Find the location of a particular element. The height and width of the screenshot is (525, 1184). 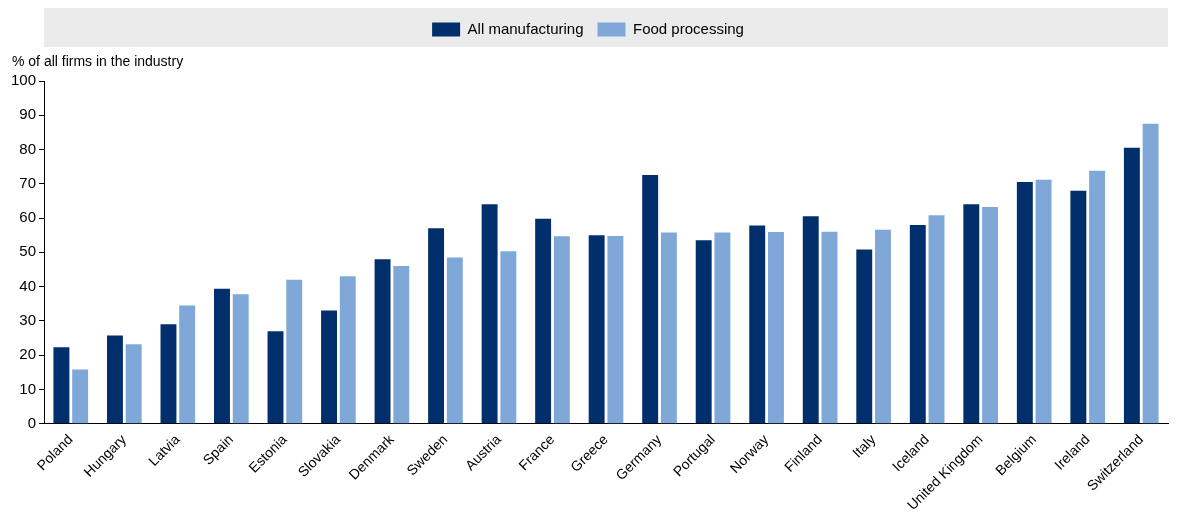

y-tick-label: 0 is located at coordinates (32, 422).